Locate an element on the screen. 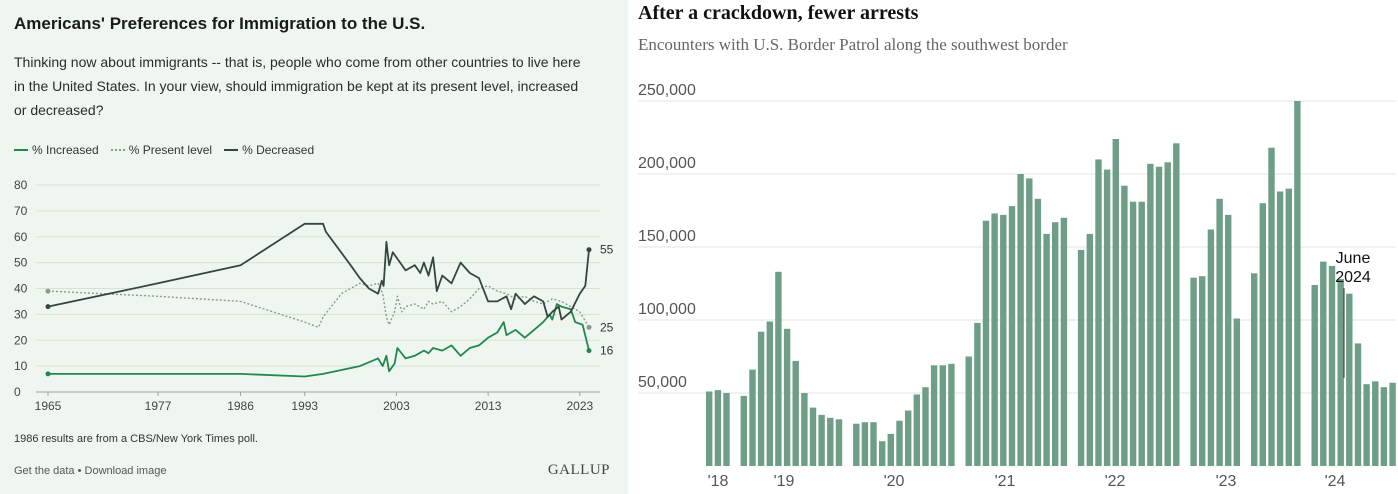 The width and height of the screenshot is (1398, 494). y-tick-label: 60 is located at coordinates (21, 237).